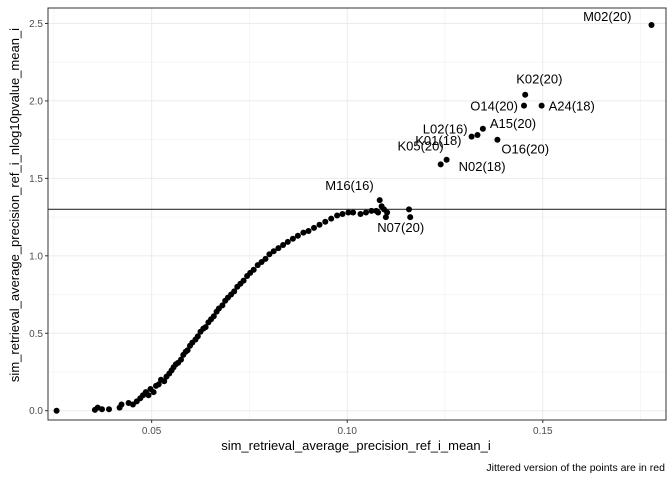  I want to click on y-tick-label: 0.5, so click(36, 334).